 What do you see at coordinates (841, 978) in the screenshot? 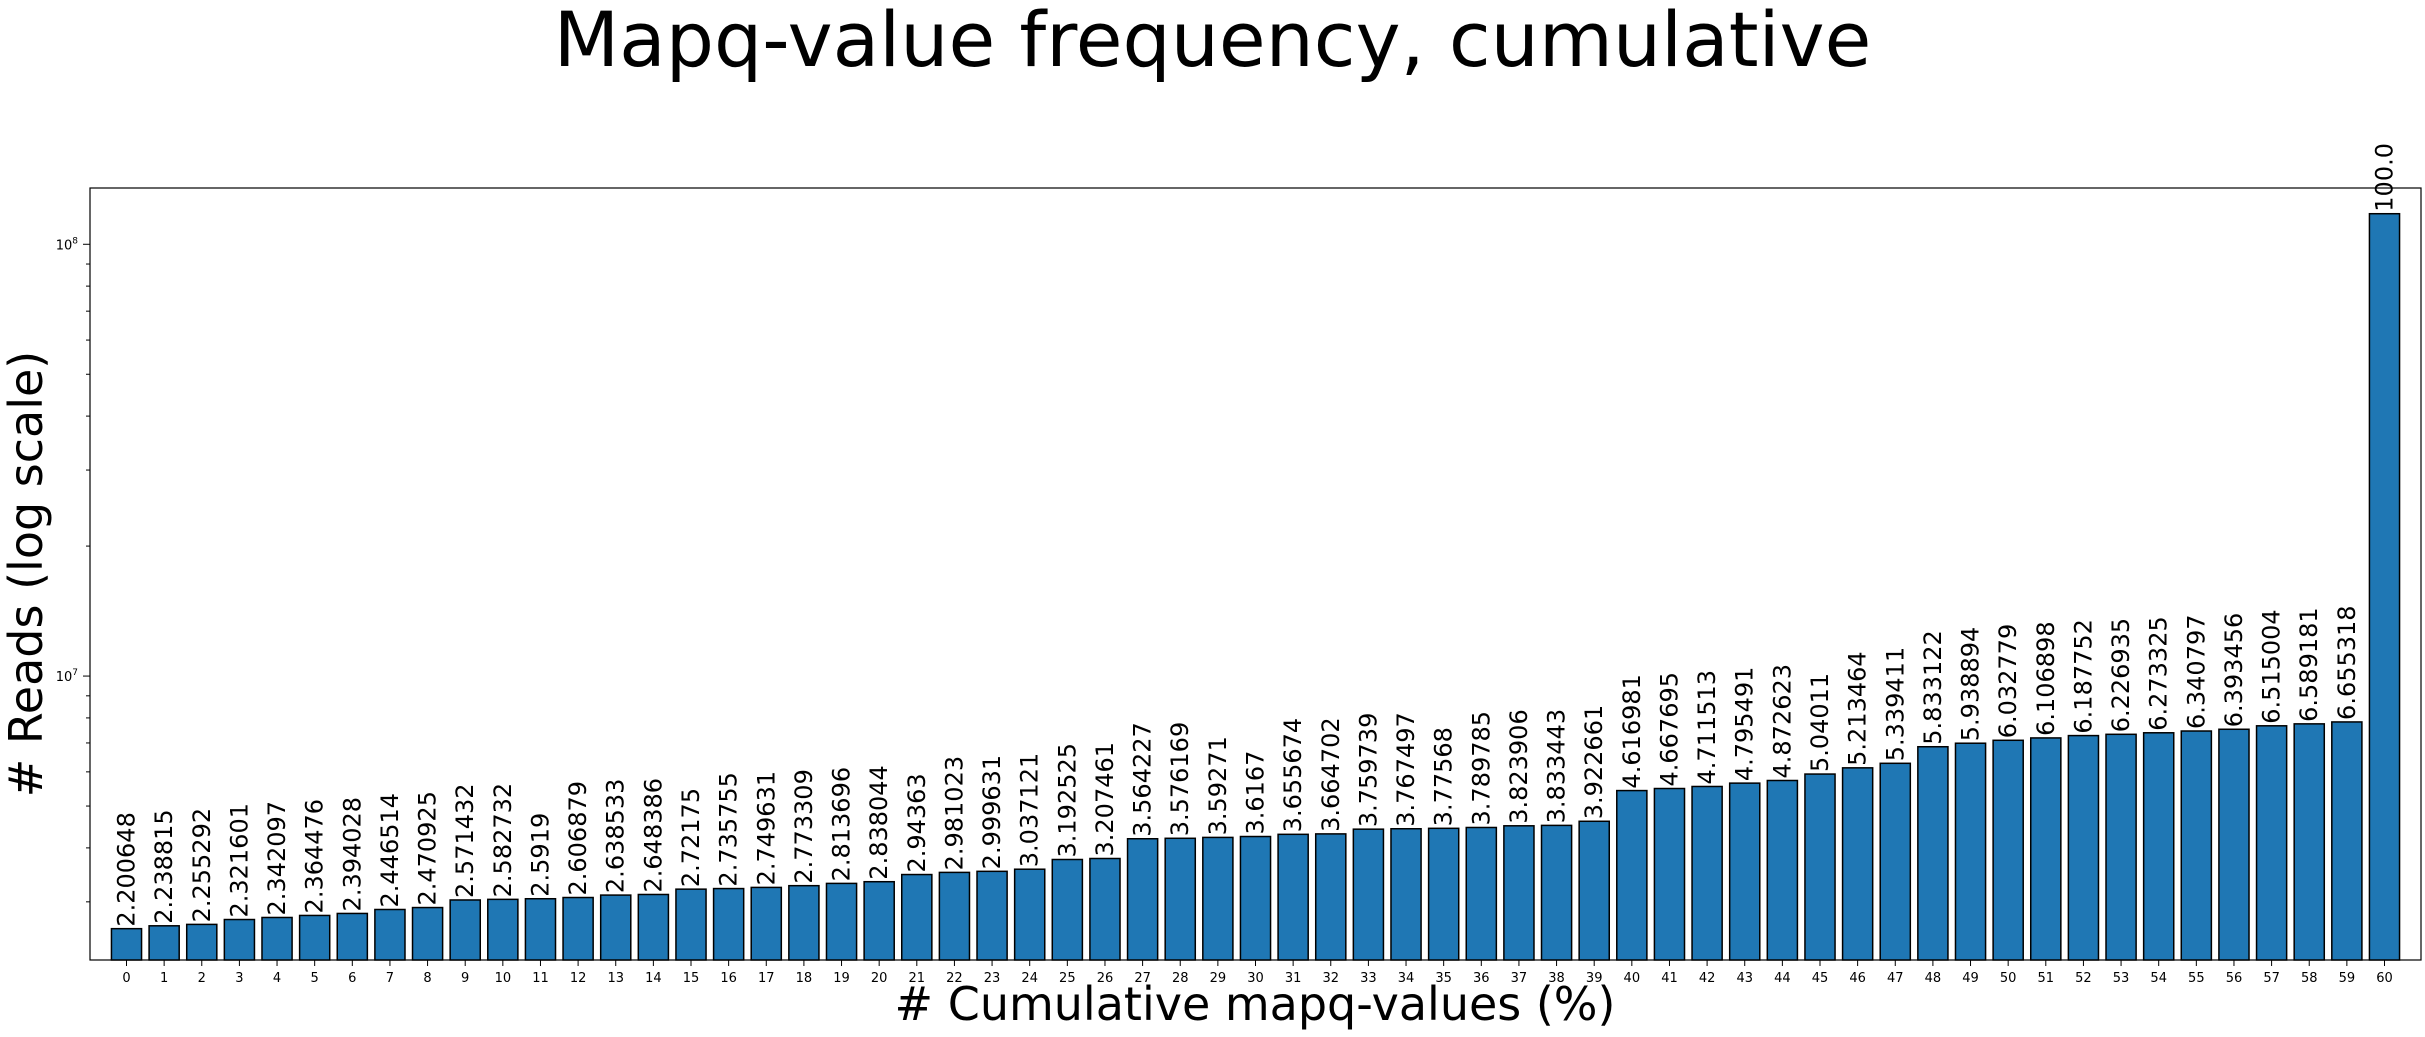
I see `x-tick-label: 19` at bounding box center [841, 978].